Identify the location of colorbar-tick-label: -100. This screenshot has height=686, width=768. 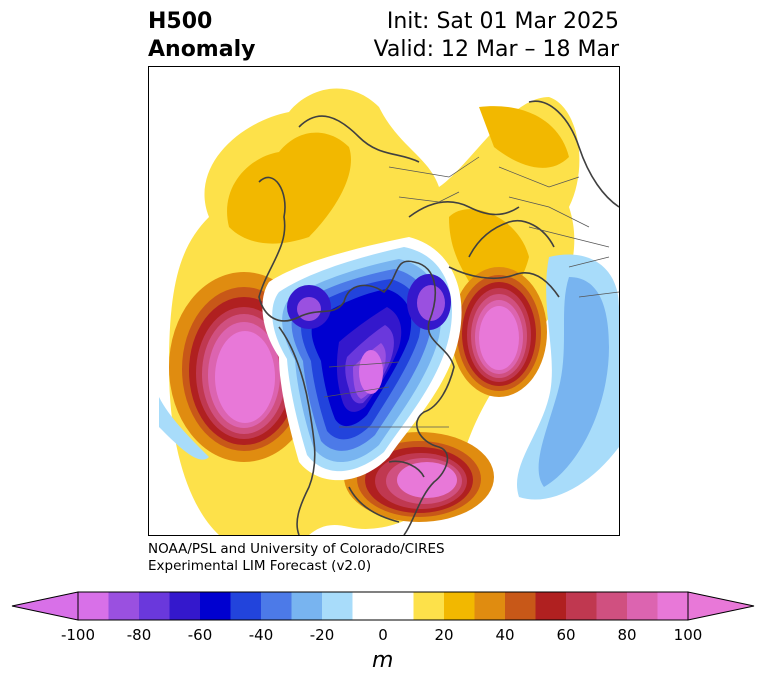
(78, 635).